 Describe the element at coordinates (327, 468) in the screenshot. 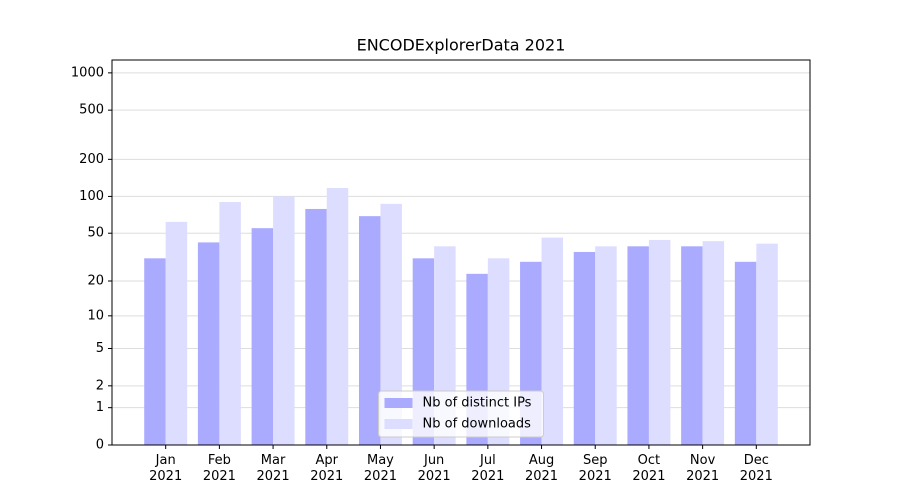

I see `x-tick-label: Apr 2021` at that location.